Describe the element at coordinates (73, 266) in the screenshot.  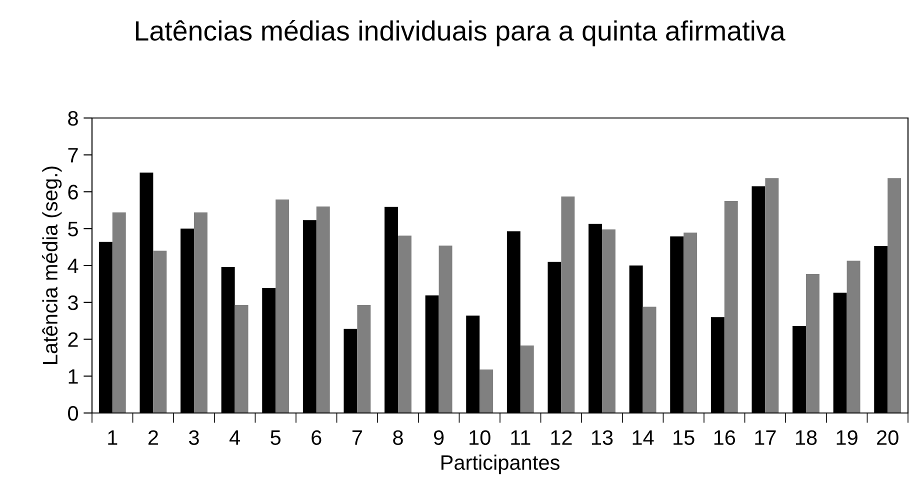
I see `y-tick-label: 4` at that location.